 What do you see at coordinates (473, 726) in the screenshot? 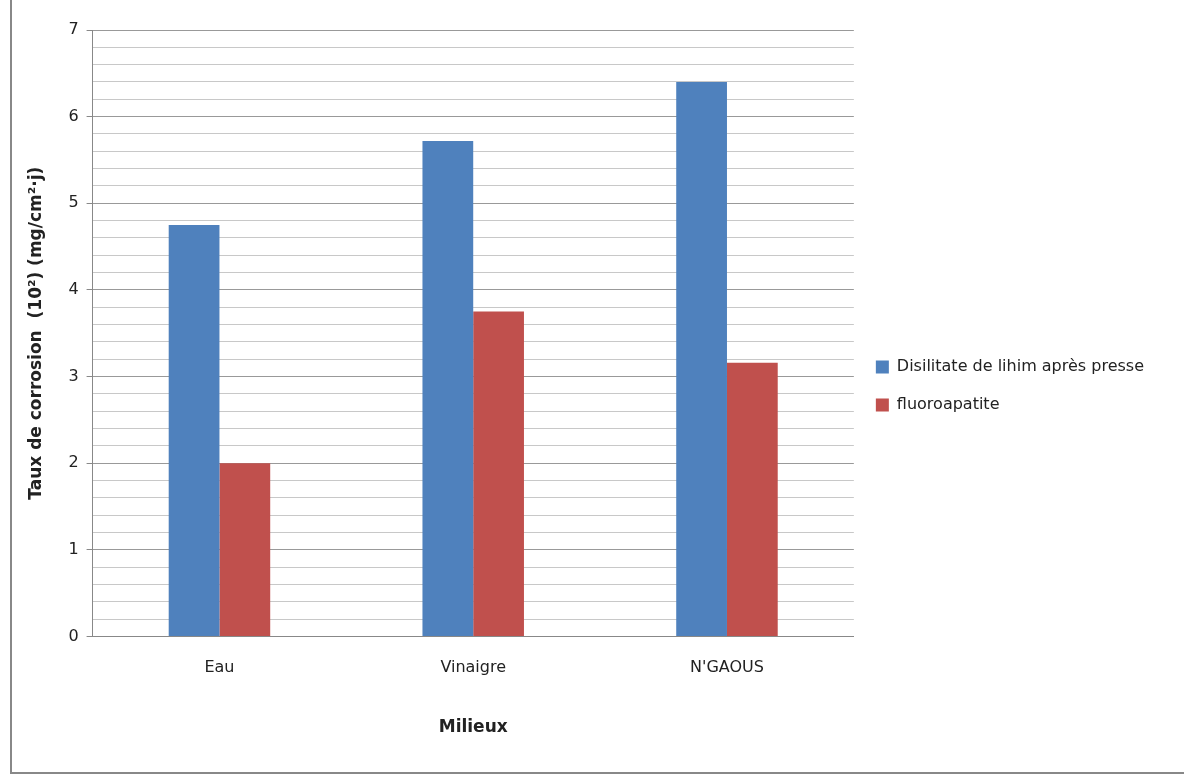
I see `x-axis-title: Milieux` at bounding box center [473, 726].